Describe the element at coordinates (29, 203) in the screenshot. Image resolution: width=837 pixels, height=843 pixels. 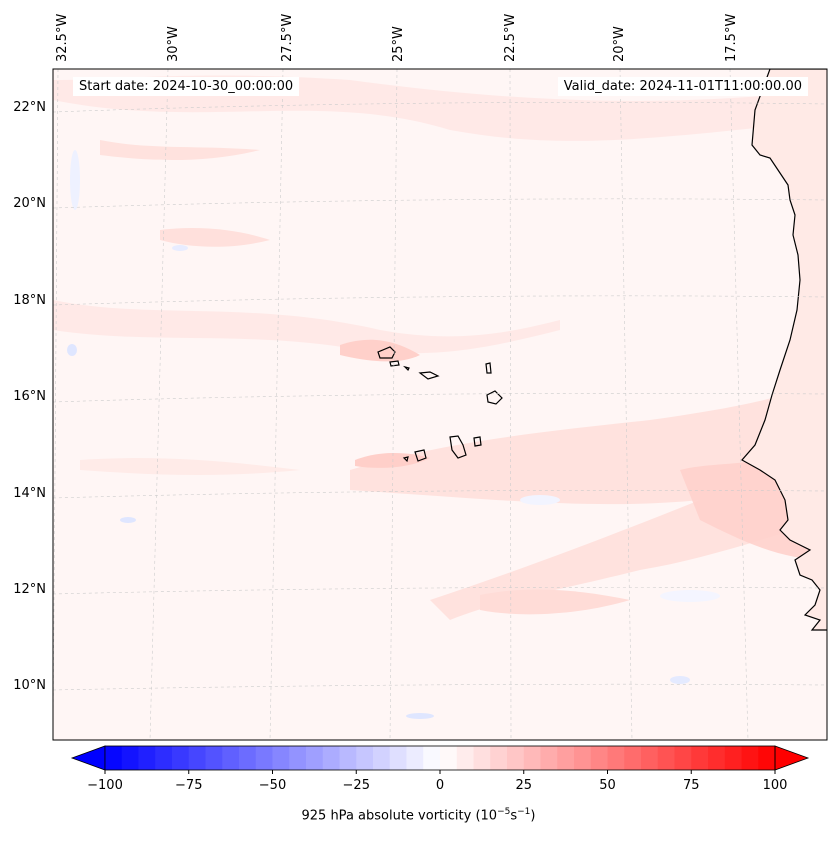
I see `lat-label: 20°N` at that location.